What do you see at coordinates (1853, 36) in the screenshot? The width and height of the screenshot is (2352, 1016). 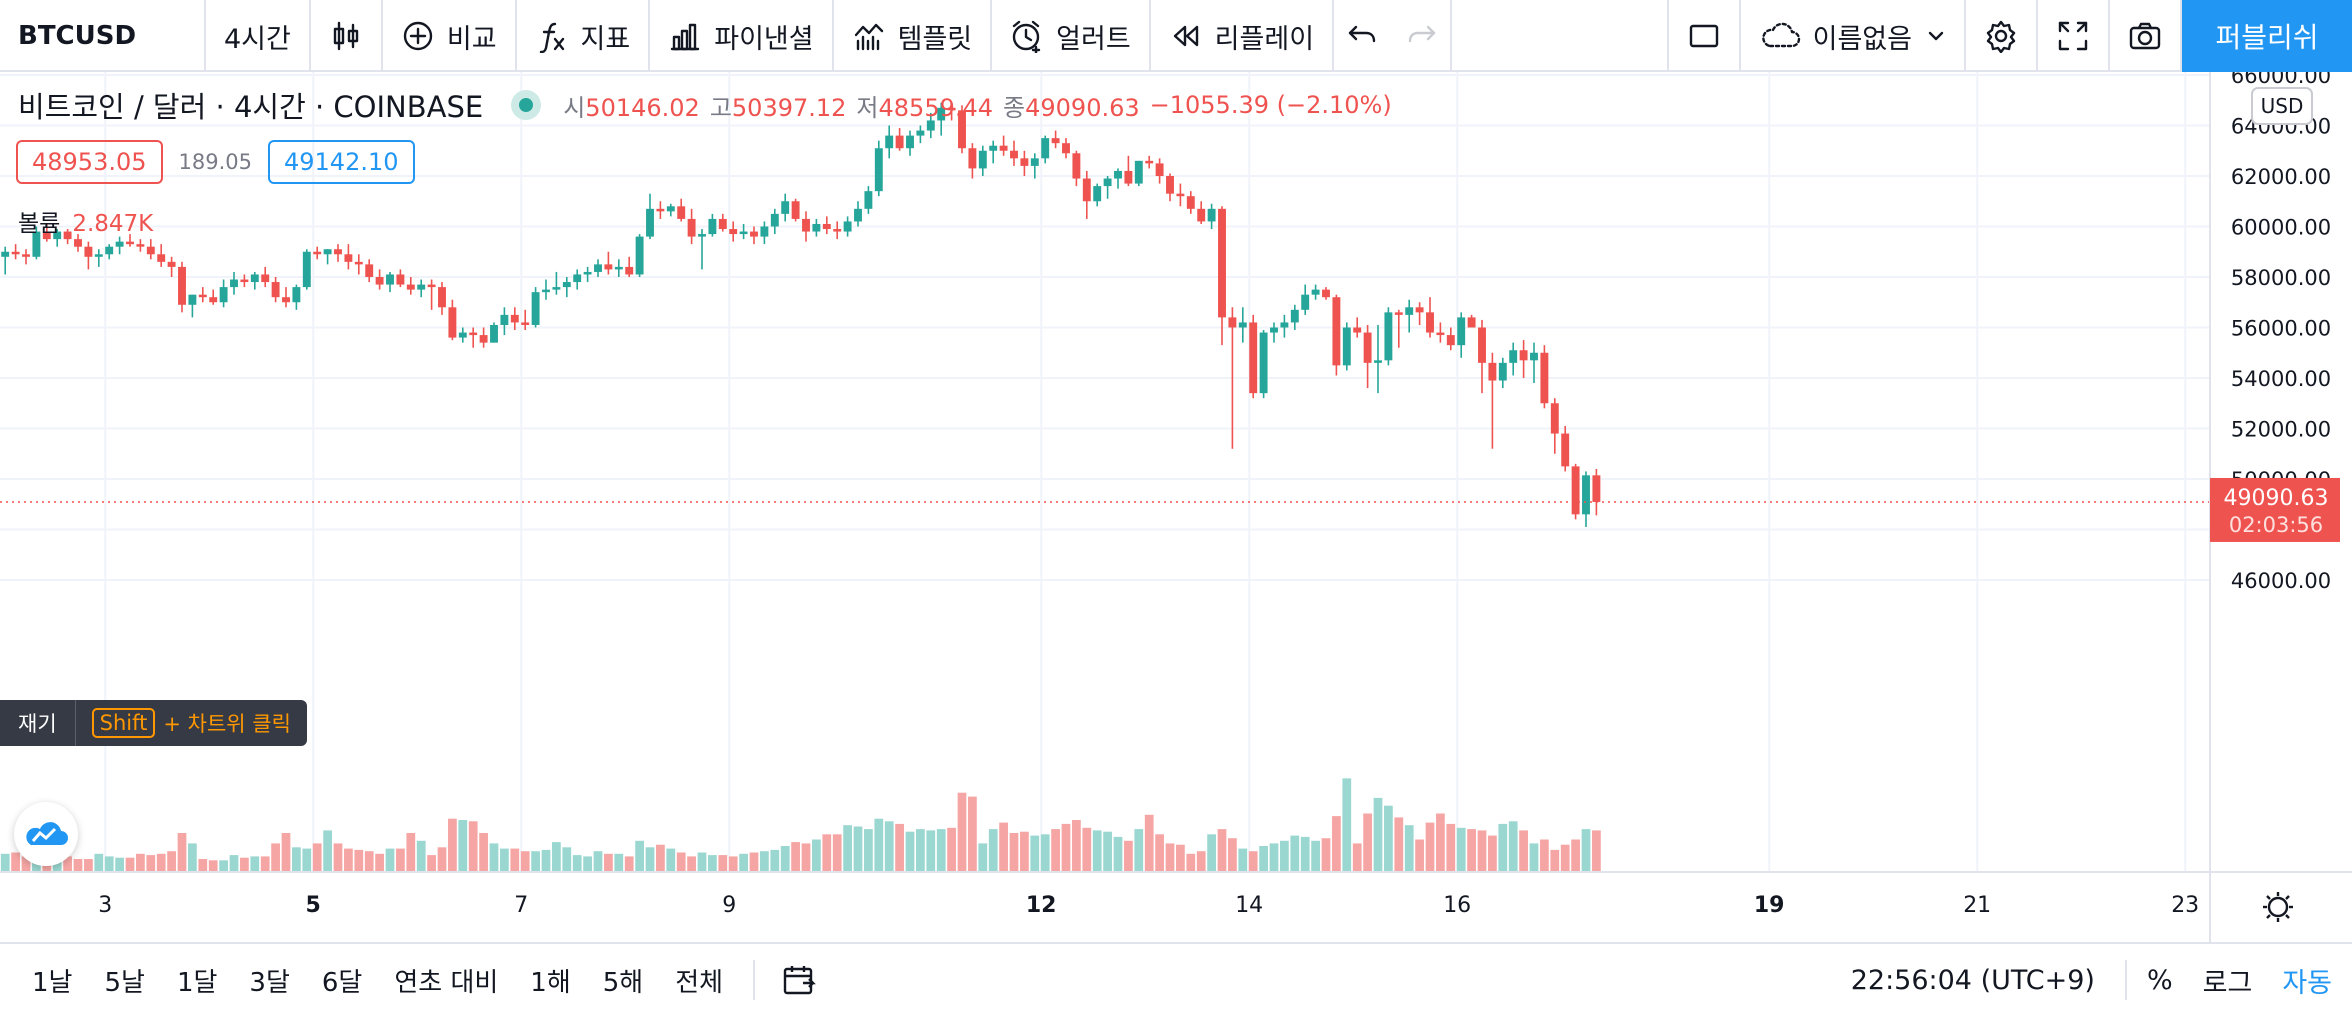 I see `layout-name-button: 이름없음` at bounding box center [1853, 36].